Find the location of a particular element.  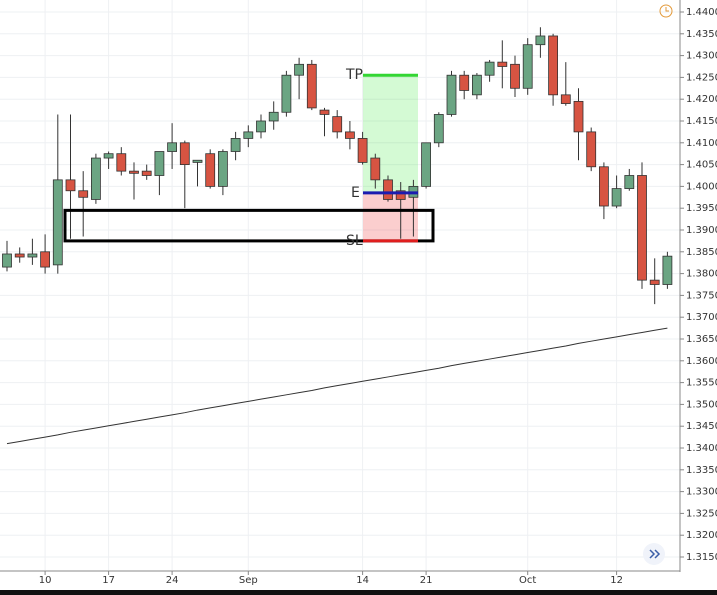

loss-zone is located at coordinates (390, 216).